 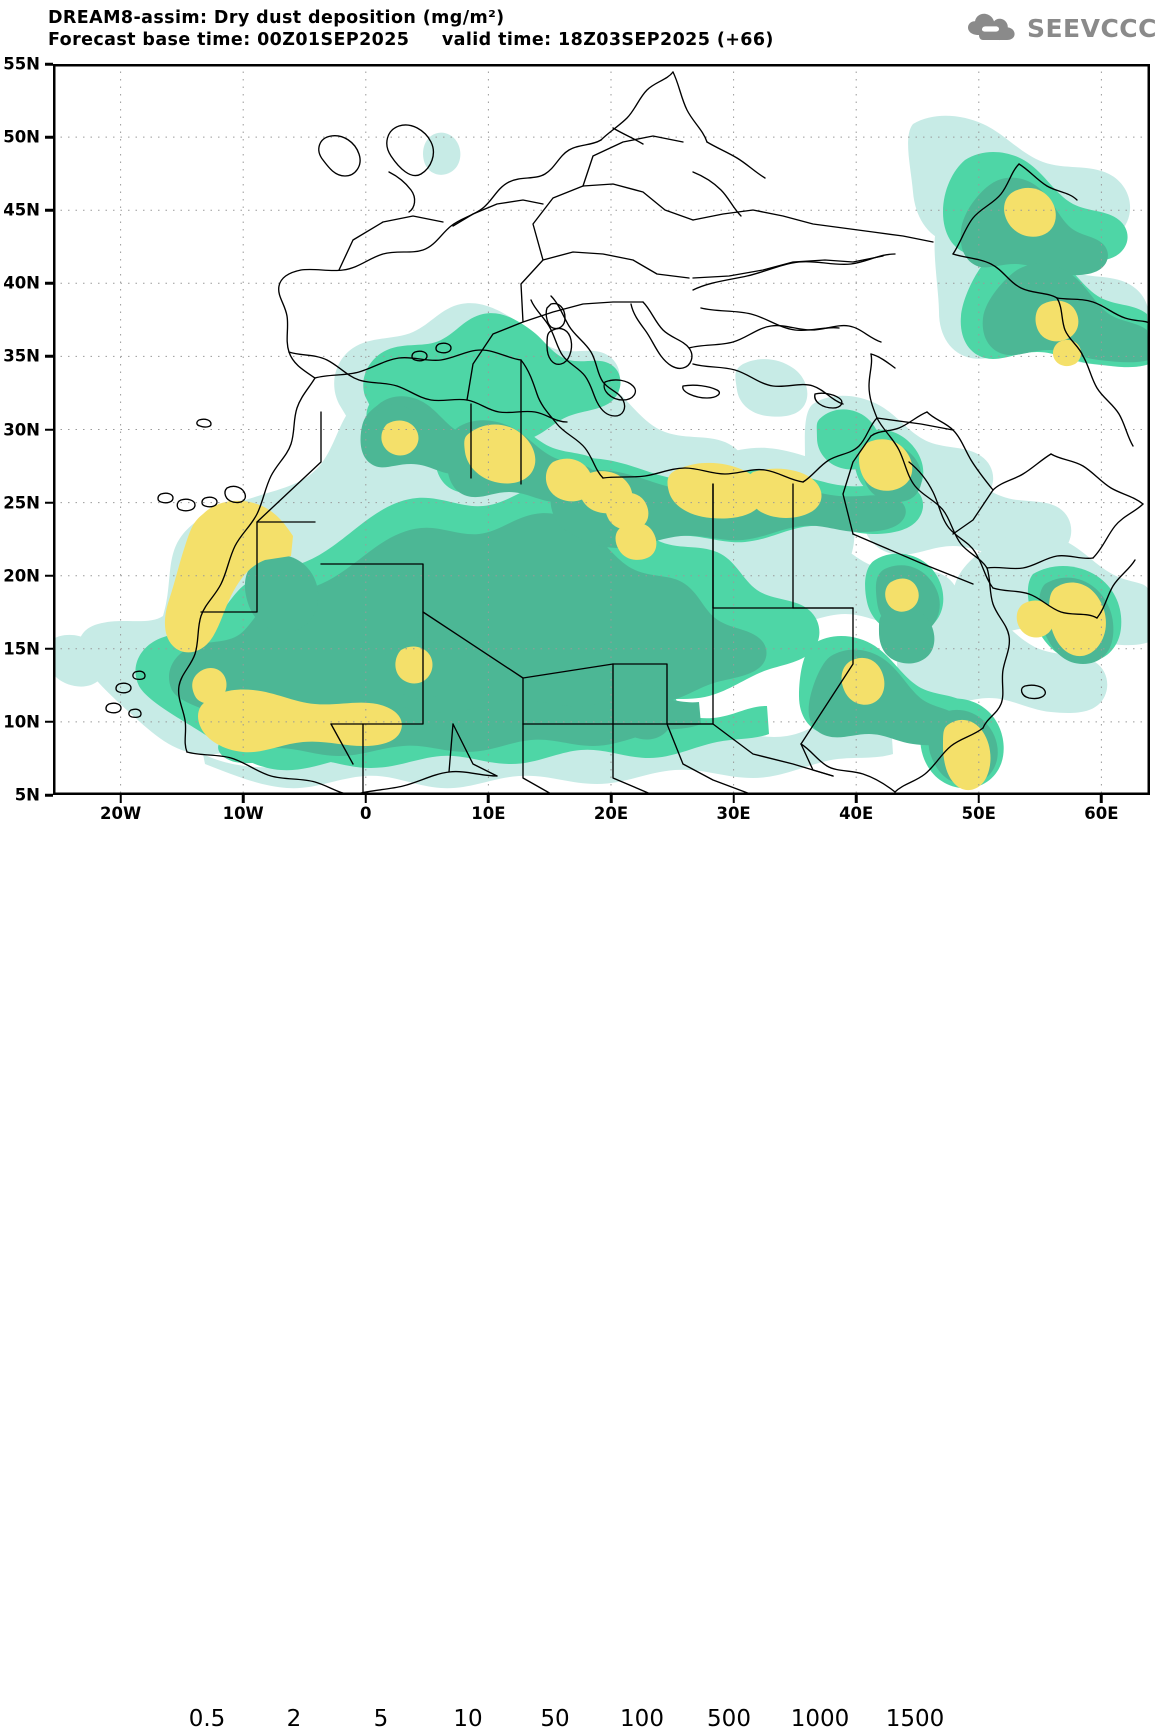 I want to click on colorbar, so click(x=582, y=872).